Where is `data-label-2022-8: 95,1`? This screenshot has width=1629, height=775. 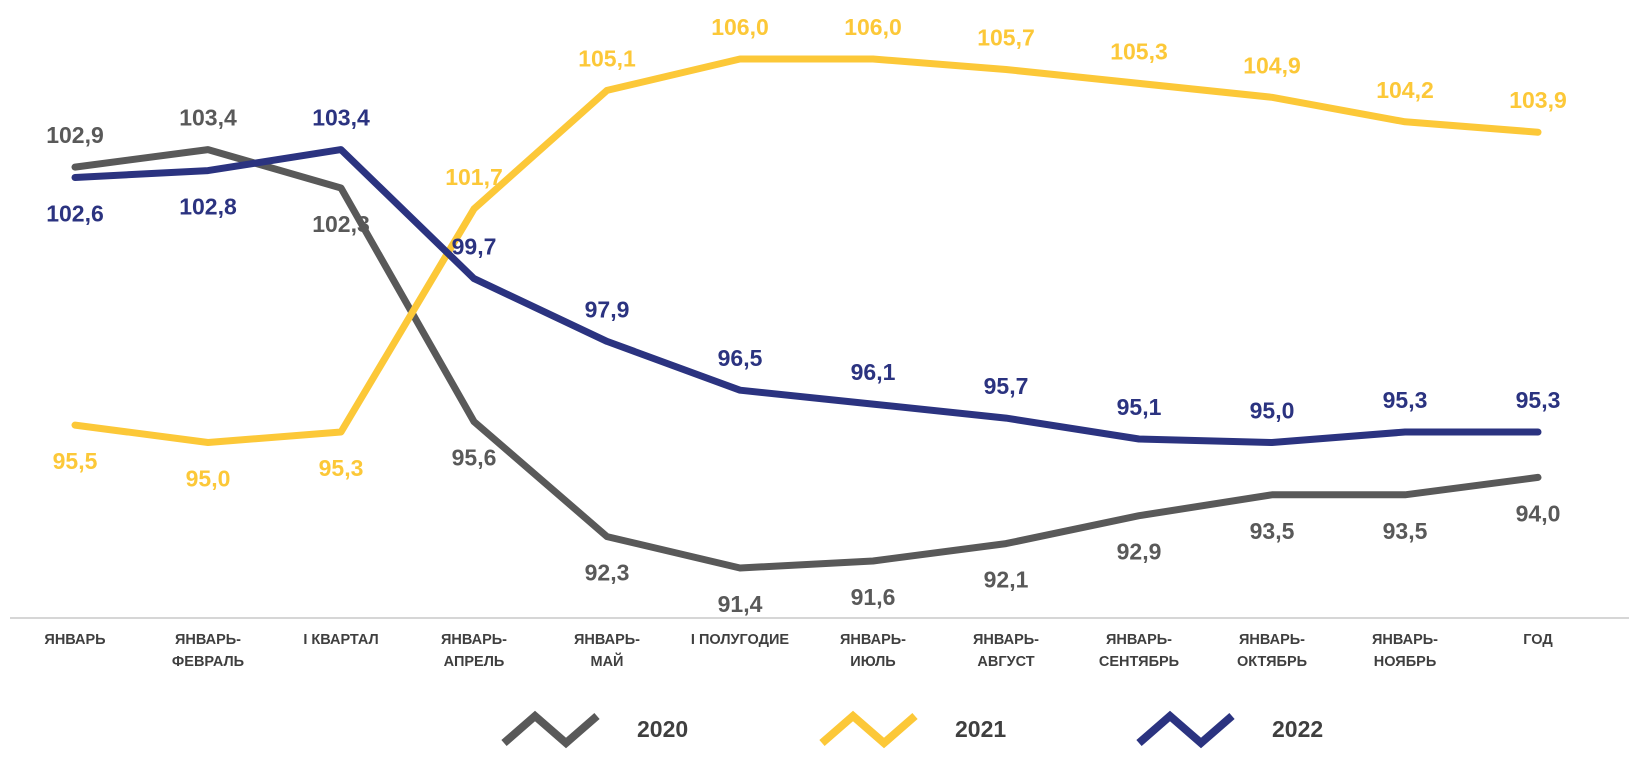 data-label-2022-8: 95,1 is located at coordinates (1139, 407).